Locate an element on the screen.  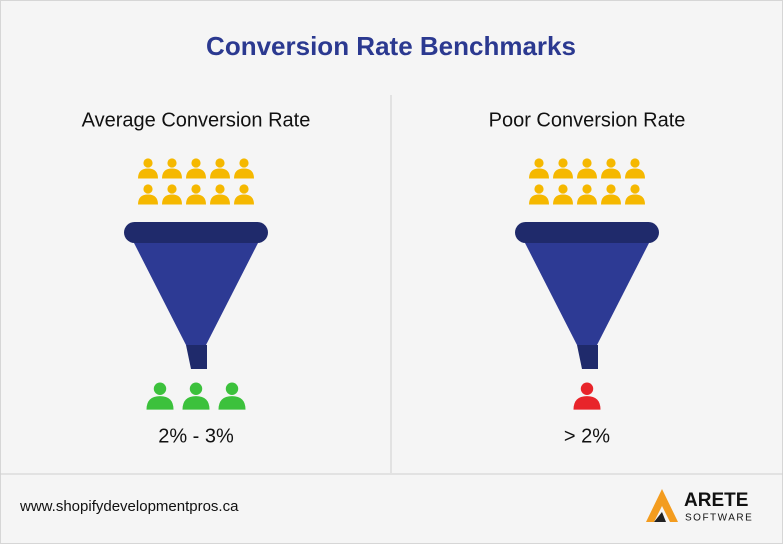
logo-mark is located at coordinates (662, 505).